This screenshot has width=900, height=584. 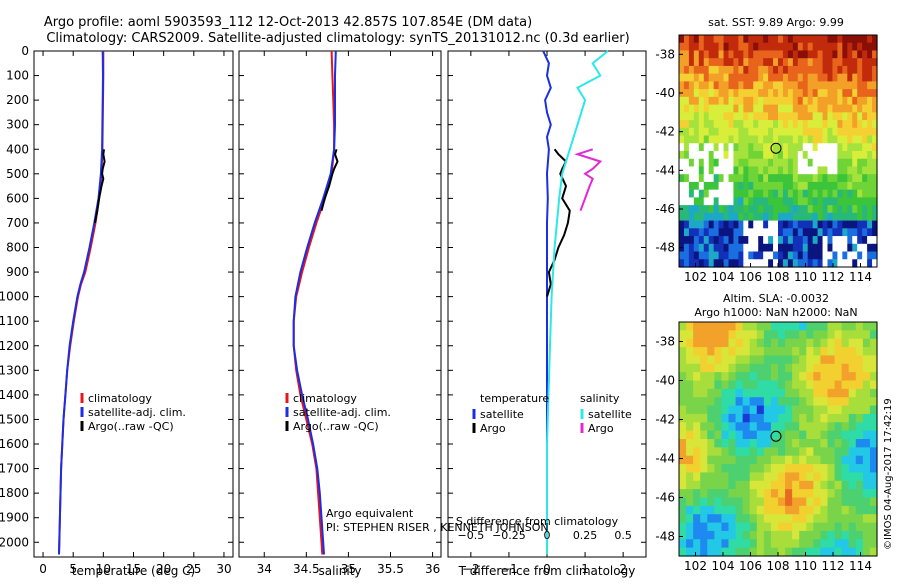 I want to click on depth-tick-label: 1200, so click(x=14, y=346).